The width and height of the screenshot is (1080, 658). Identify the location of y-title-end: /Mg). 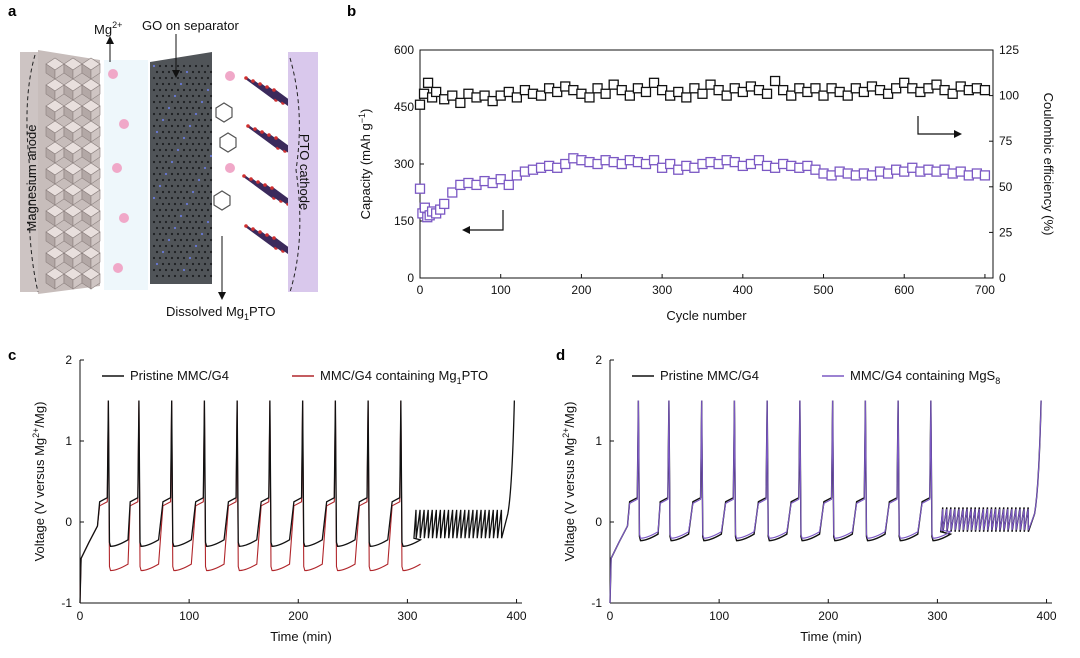
(569, 415).